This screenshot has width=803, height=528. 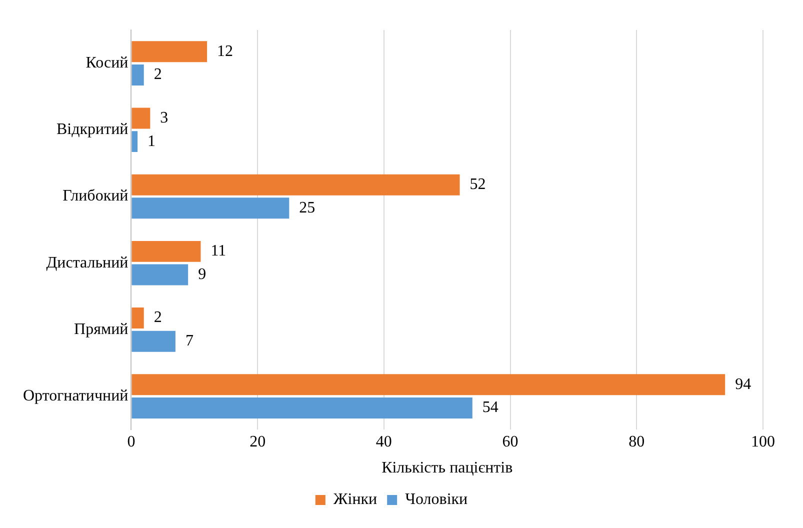 I want to click on data-label: 1, so click(x=152, y=141).